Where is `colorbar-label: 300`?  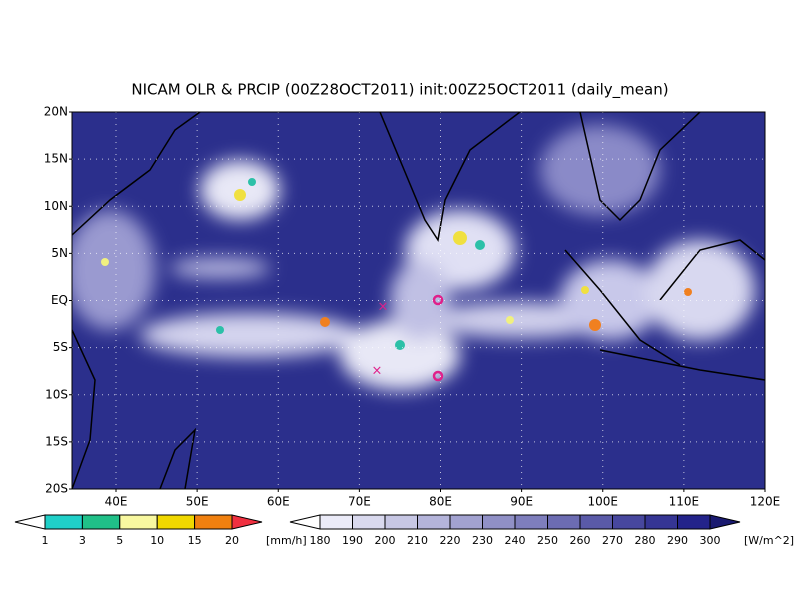 colorbar-label: 300 is located at coordinates (710, 540).